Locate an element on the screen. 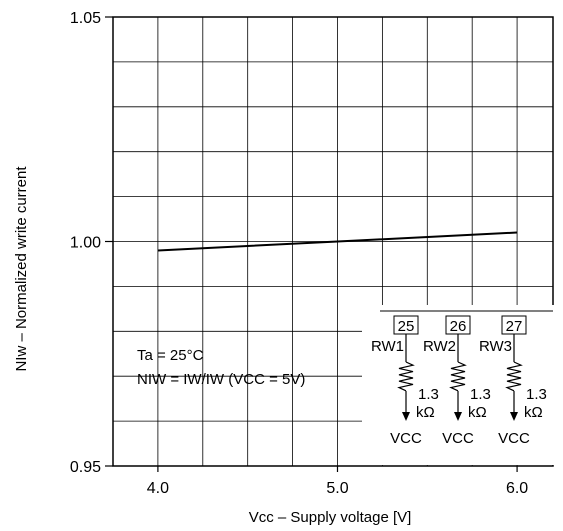 This screenshot has width=563, height=531. y-ticks: 0.95 1.00 1.05 is located at coordinates (91, 243).